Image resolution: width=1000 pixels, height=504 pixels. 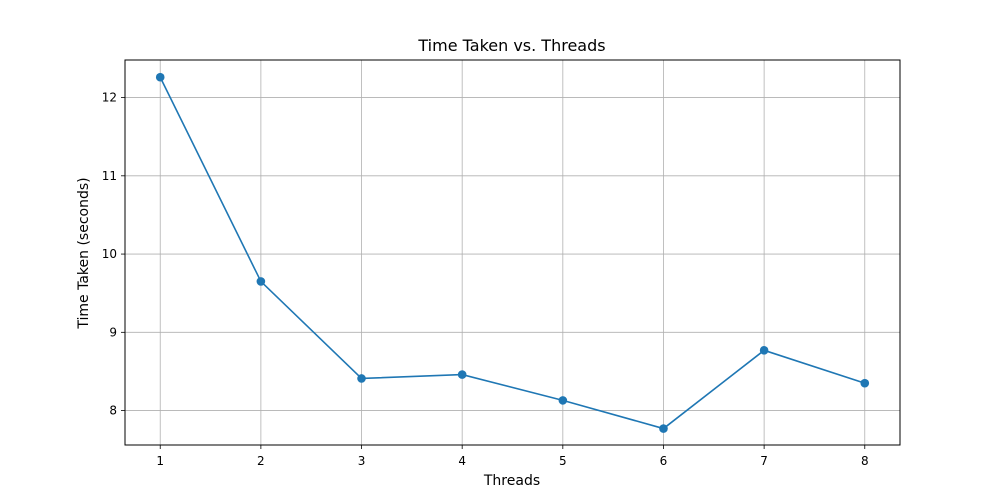 What do you see at coordinates (109, 98) in the screenshot?
I see `y-tick-label: 12` at bounding box center [109, 98].